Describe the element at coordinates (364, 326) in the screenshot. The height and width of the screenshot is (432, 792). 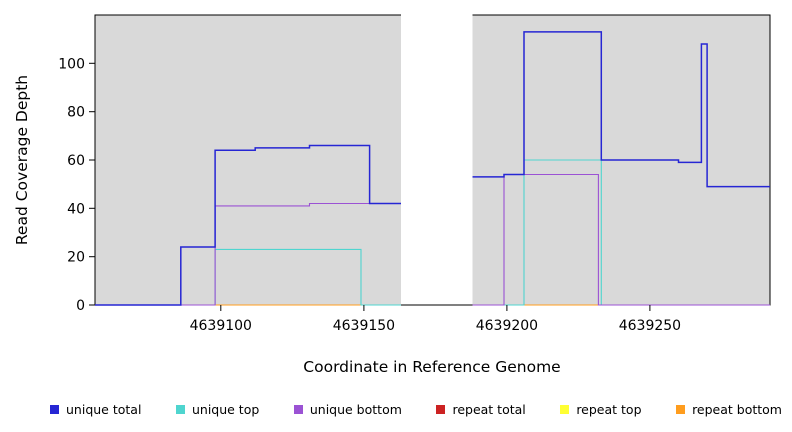
I see `x-tick-label: 4639150` at that location.